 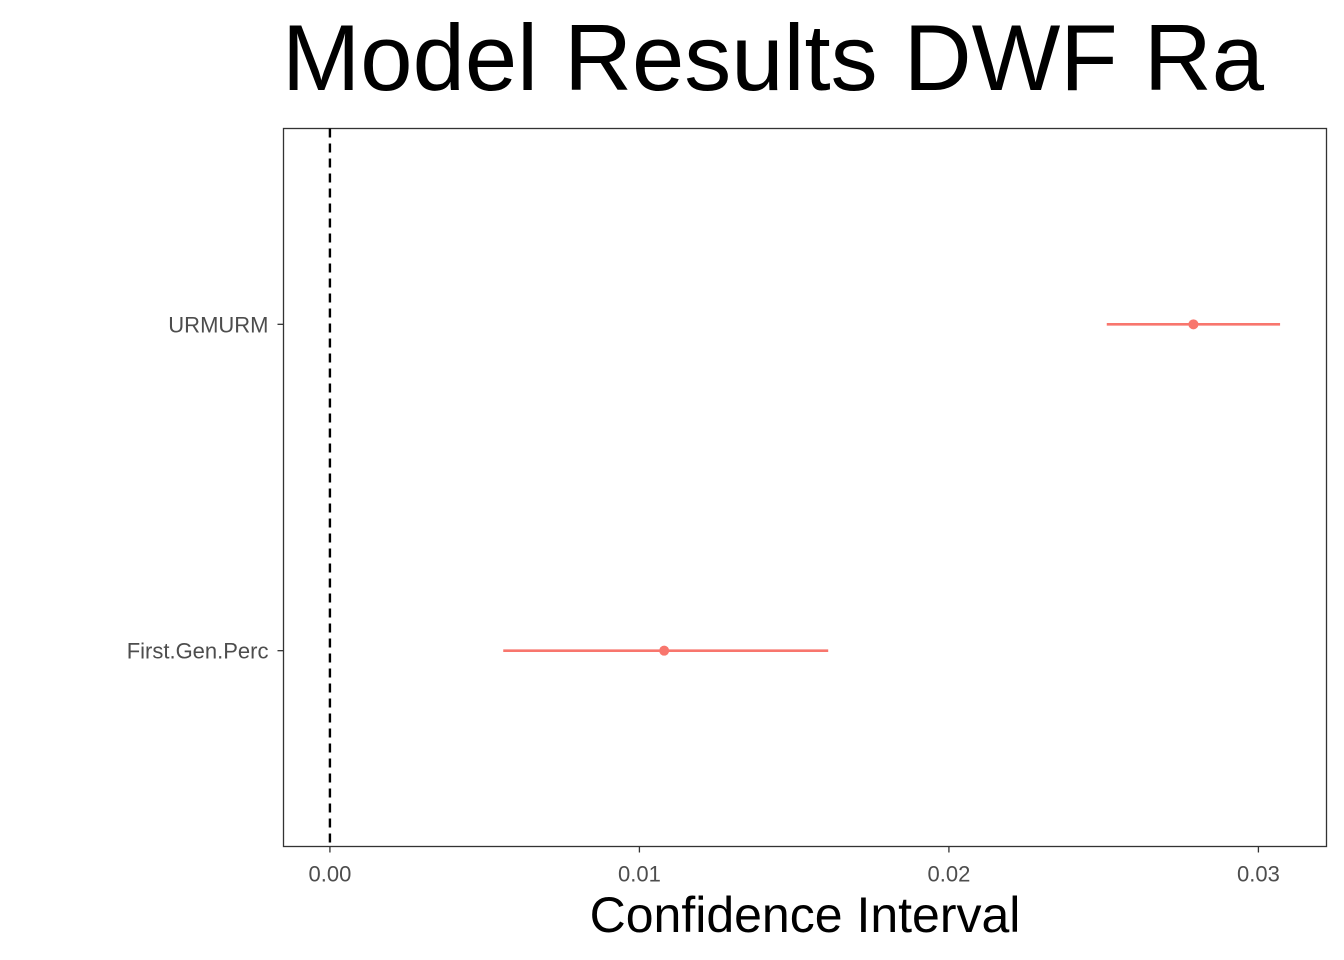 I want to click on y-tick-label: URMURM, so click(x=218, y=324).